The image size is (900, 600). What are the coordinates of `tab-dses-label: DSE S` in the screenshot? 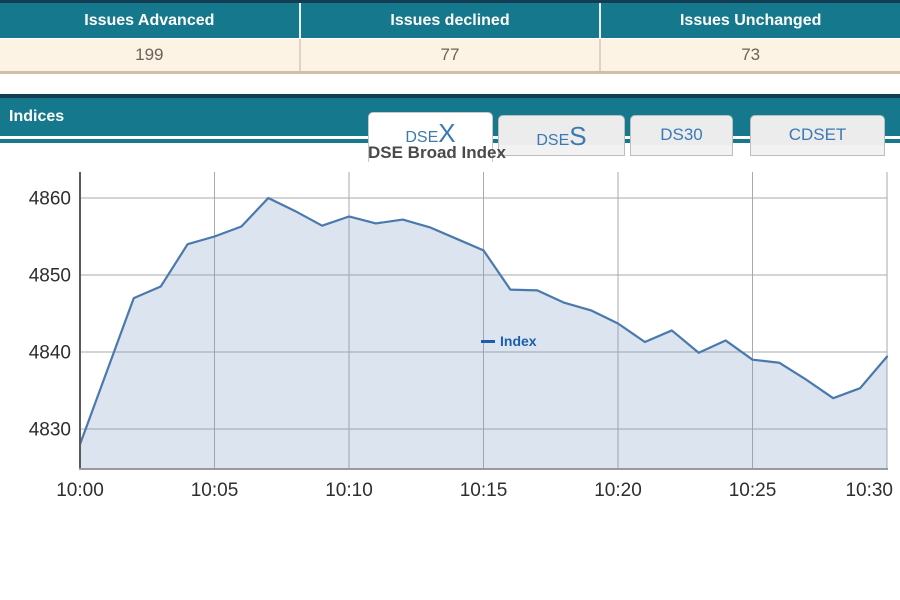 It's located at (561, 134).